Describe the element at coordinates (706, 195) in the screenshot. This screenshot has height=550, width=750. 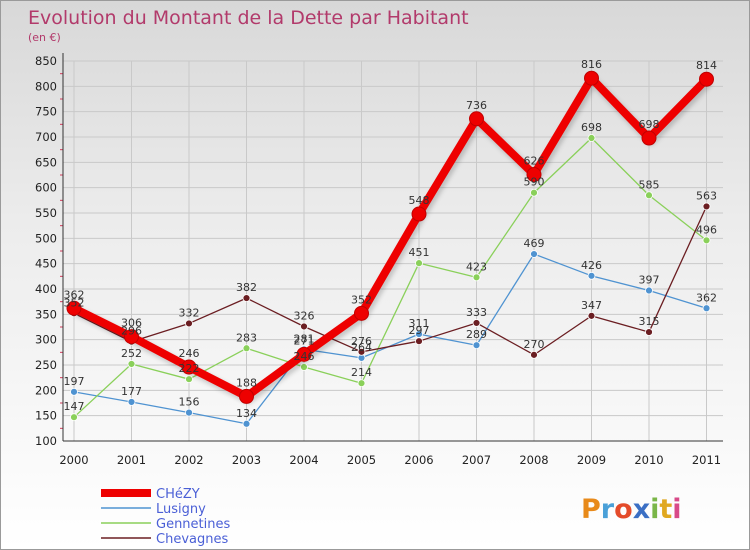
I see `value-label: 563` at that location.